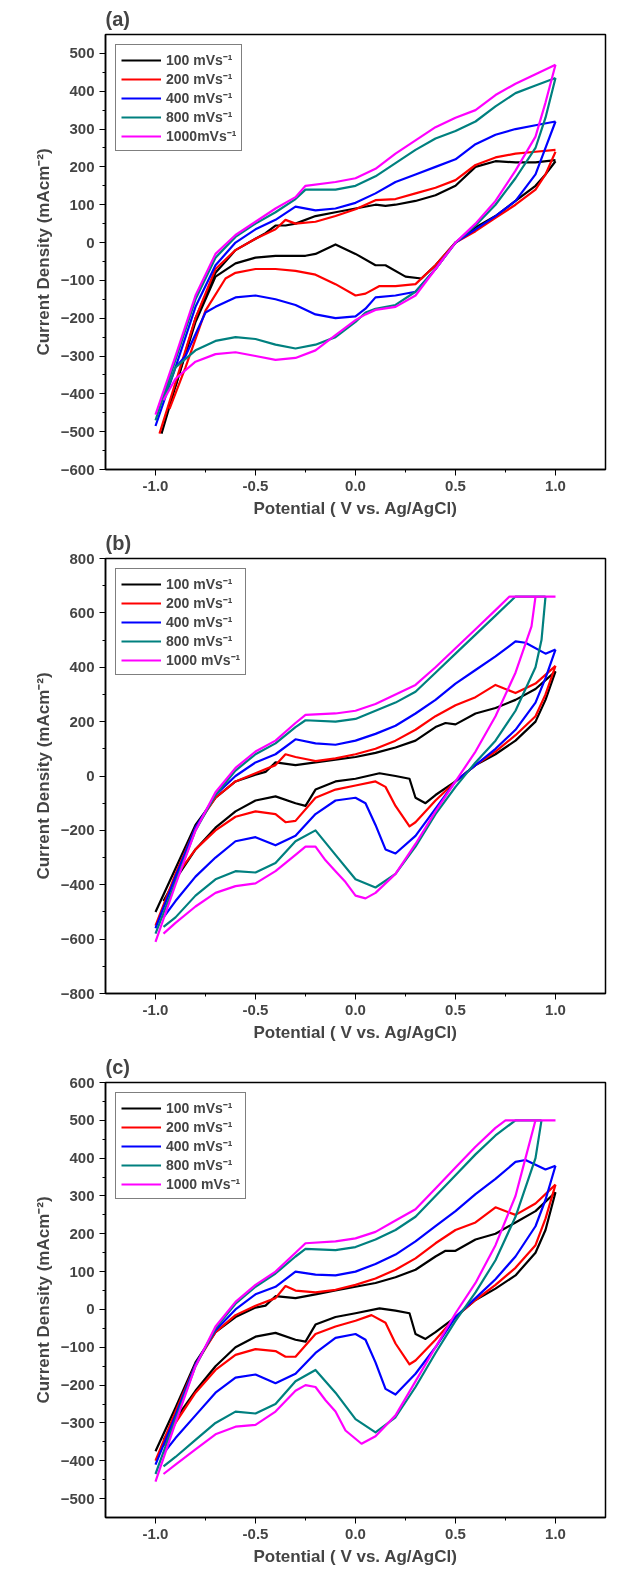  I want to click on y-tick-label: −800, so click(77, 993).